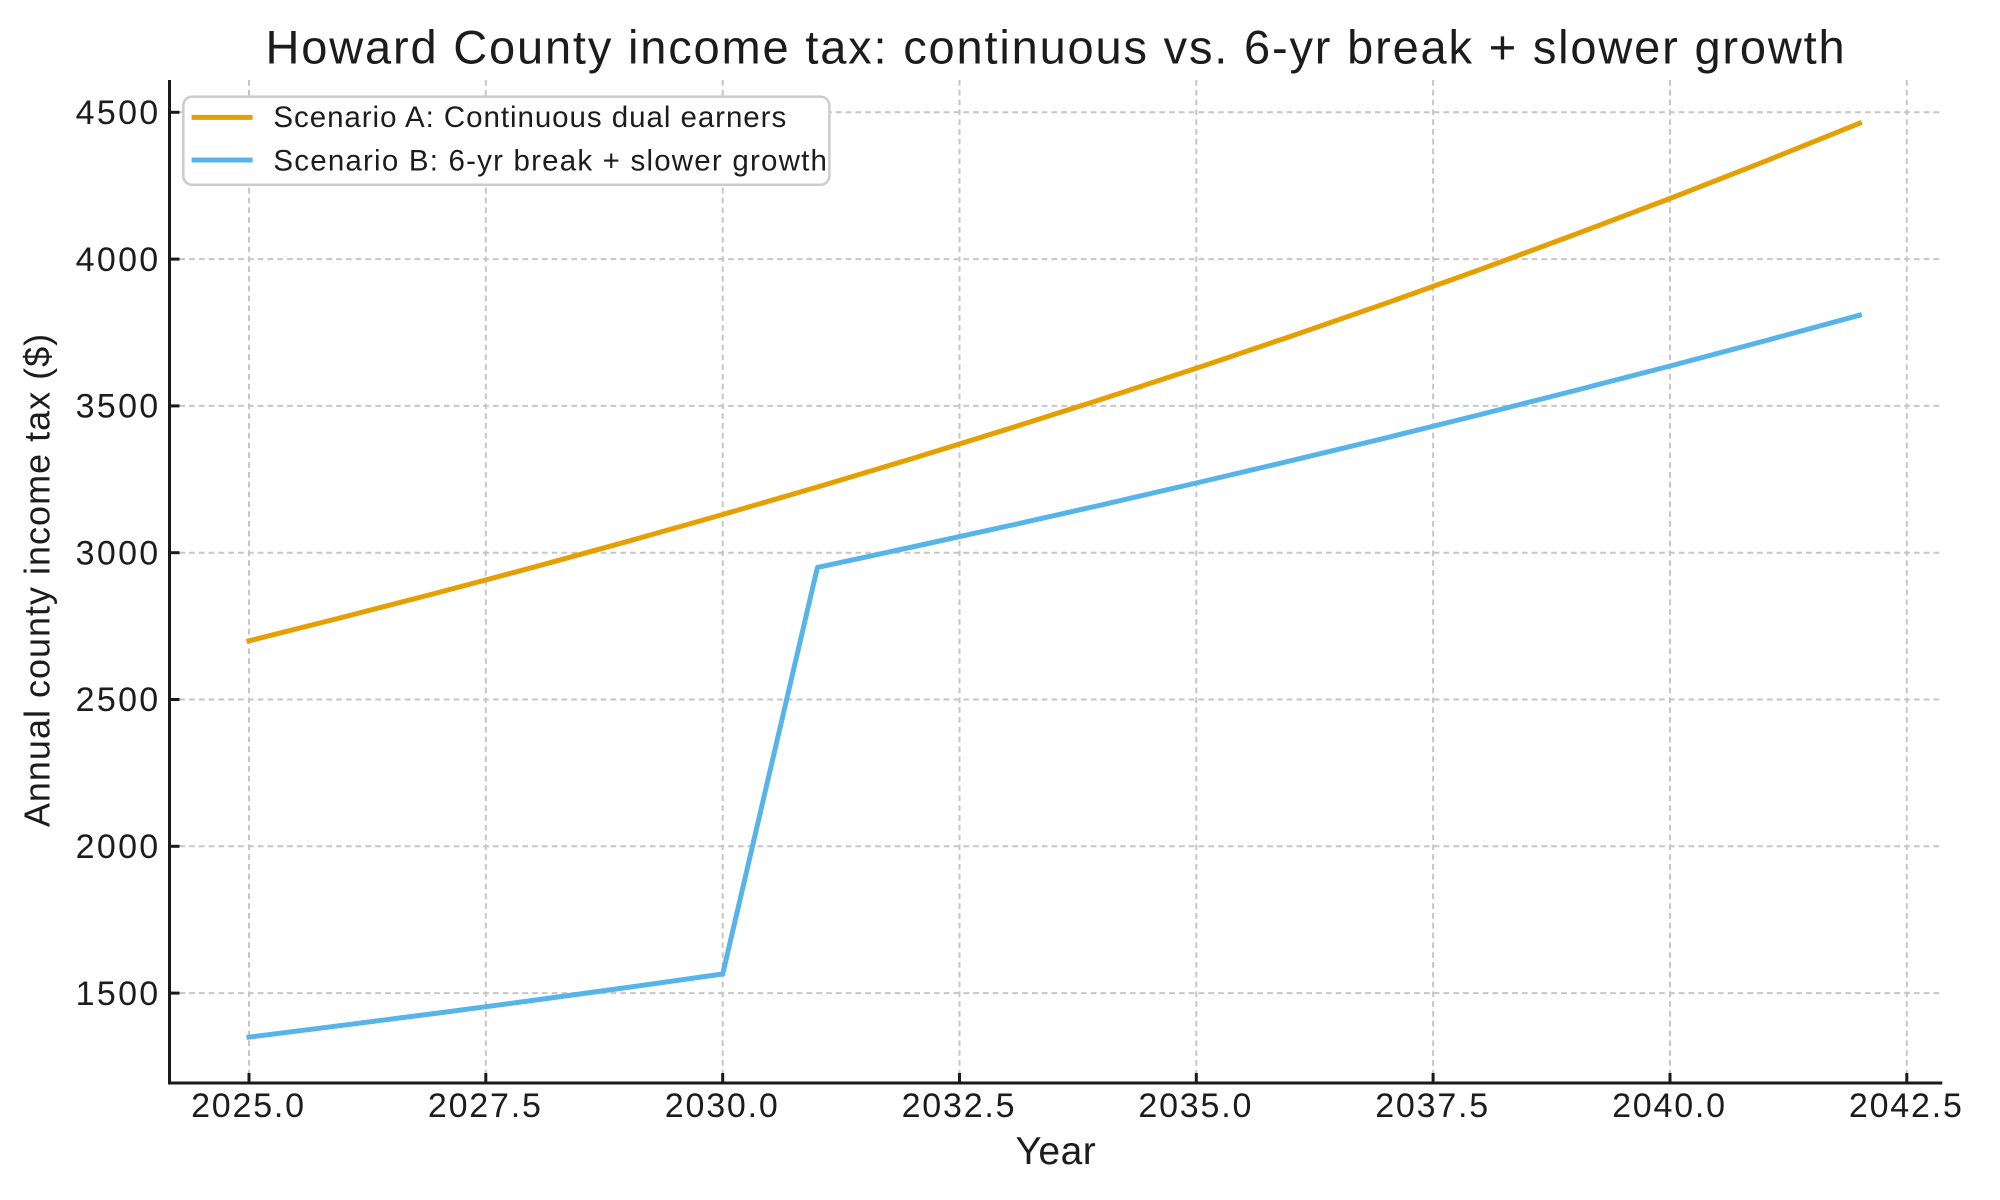 The height and width of the screenshot is (1200, 2000). Describe the element at coordinates (1055, 1151) in the screenshot. I see `svg-text: Year` at that location.